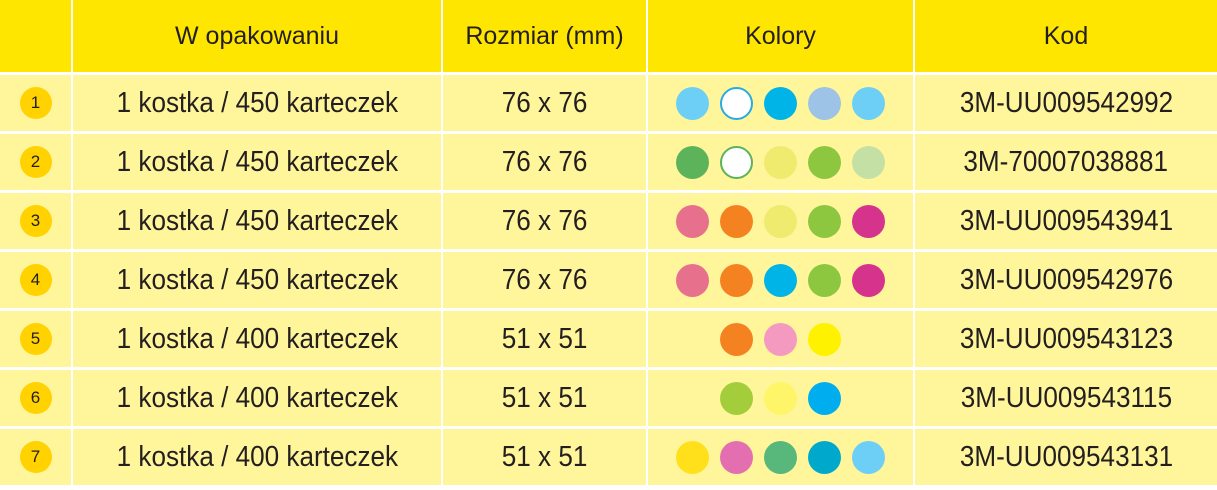  I want to click on number-cell: 2, so click(35, 162).